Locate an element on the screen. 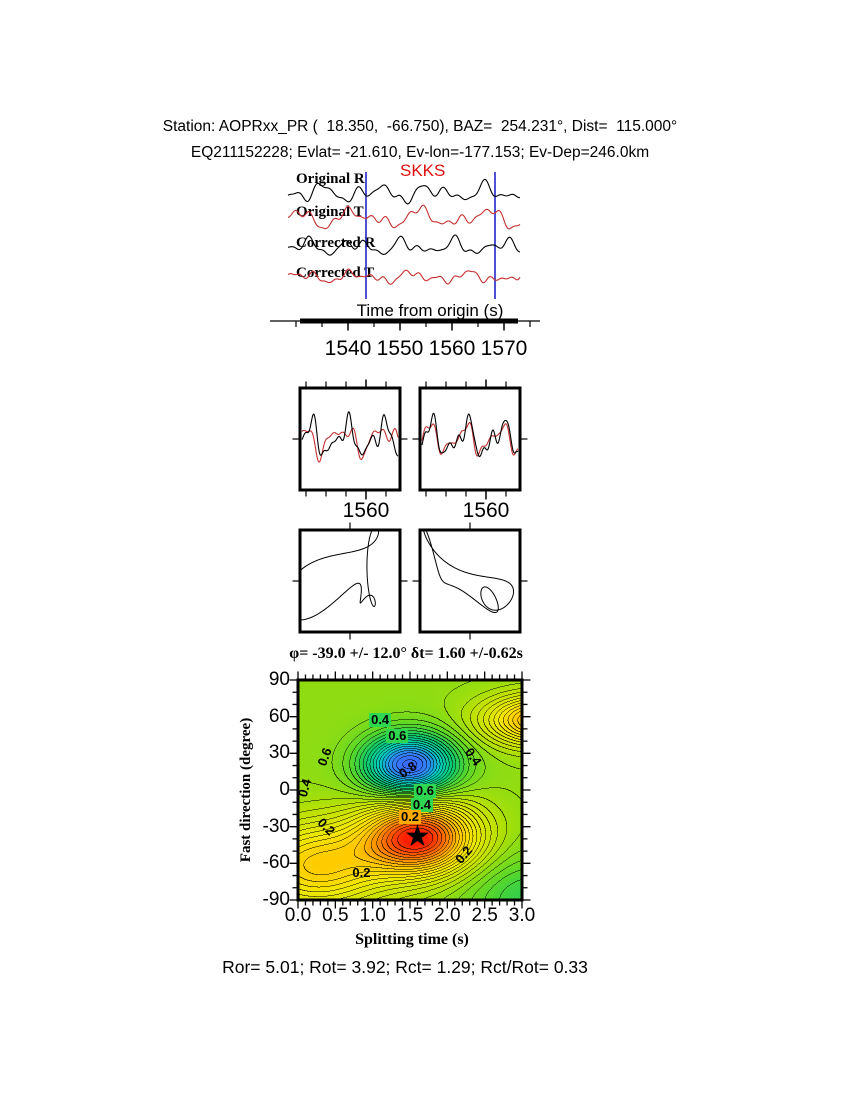  right-panel-tick-label: 1560 is located at coordinates (486, 510).